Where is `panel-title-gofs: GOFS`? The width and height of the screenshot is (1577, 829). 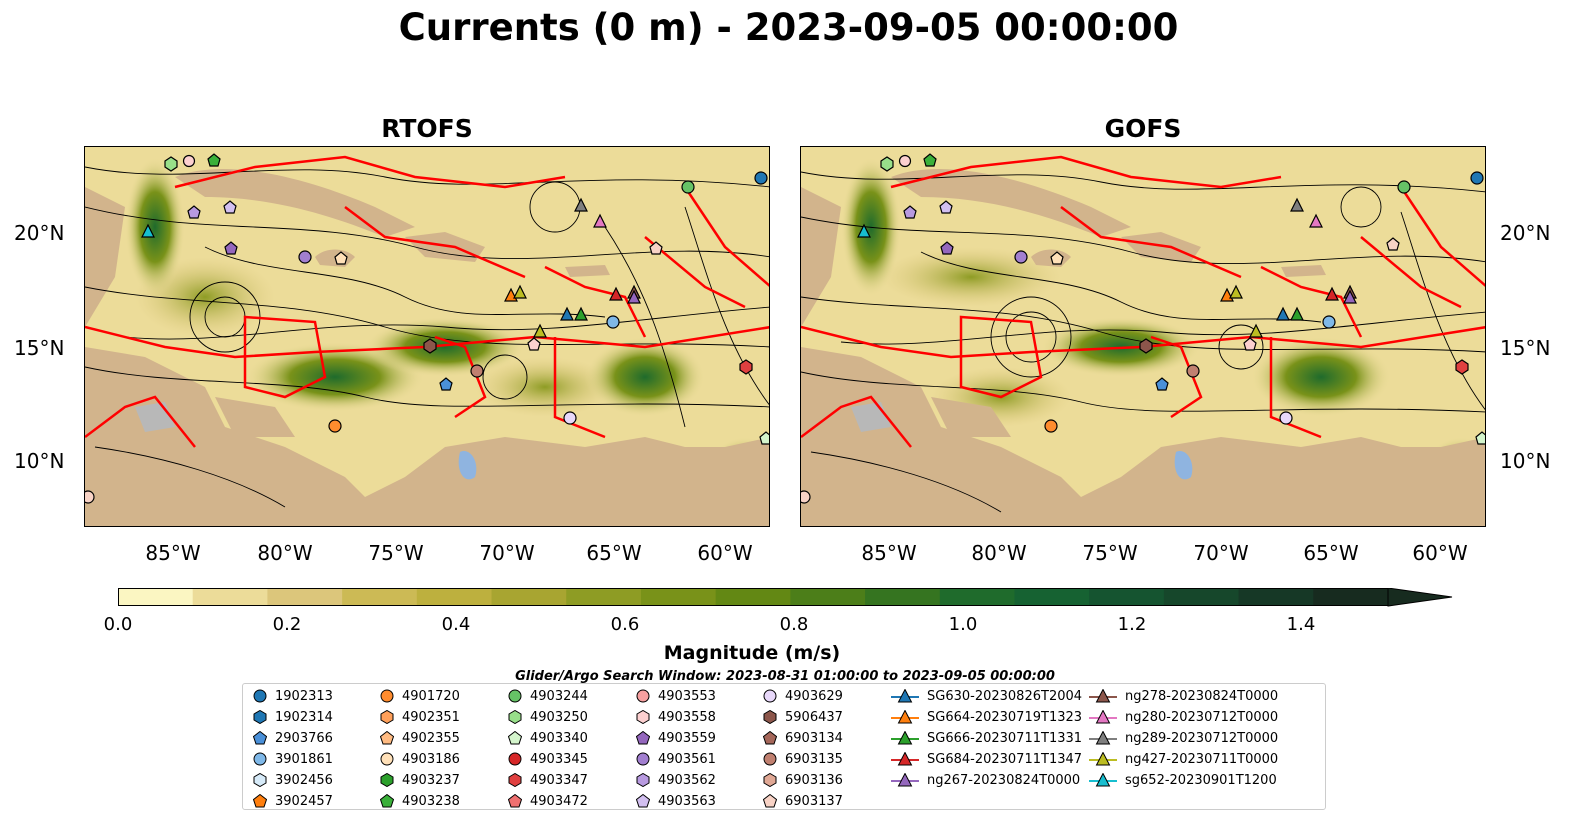
panel-title-gofs: GOFS is located at coordinates (1143, 128).